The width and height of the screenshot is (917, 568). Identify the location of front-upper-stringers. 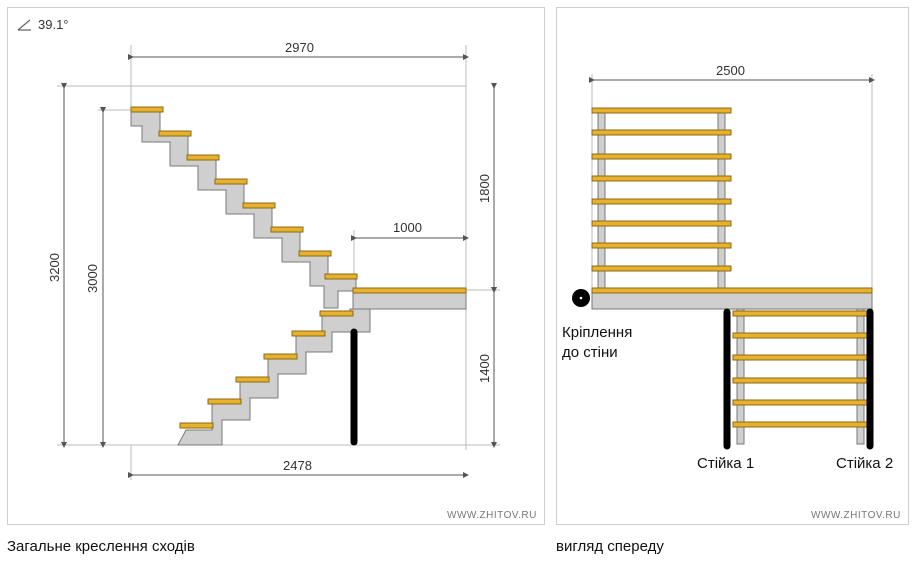
(661, 210).